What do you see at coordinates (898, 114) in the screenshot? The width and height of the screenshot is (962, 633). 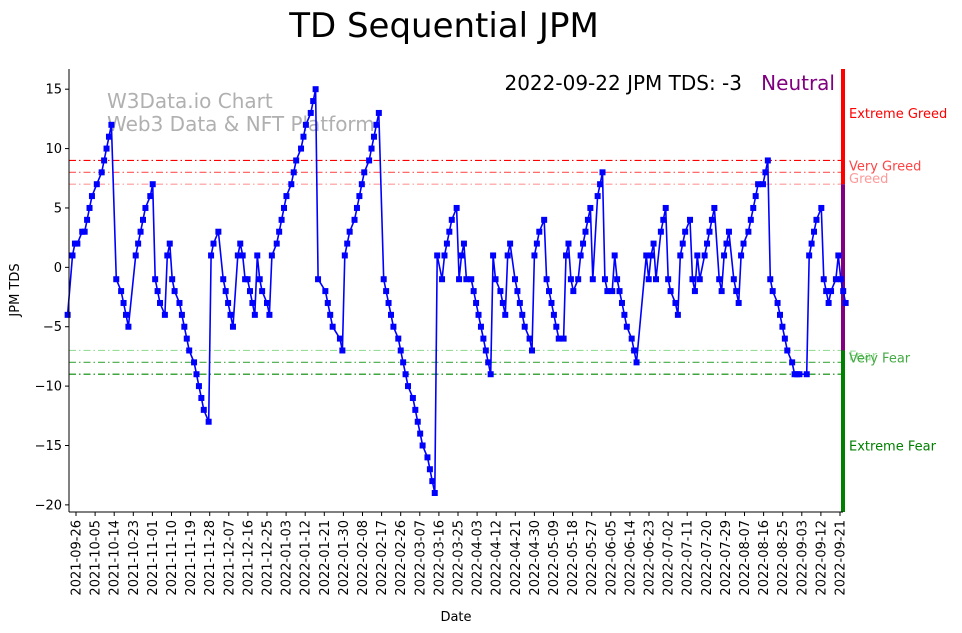 I see `zone-label: Extreme Greed` at bounding box center [898, 114].